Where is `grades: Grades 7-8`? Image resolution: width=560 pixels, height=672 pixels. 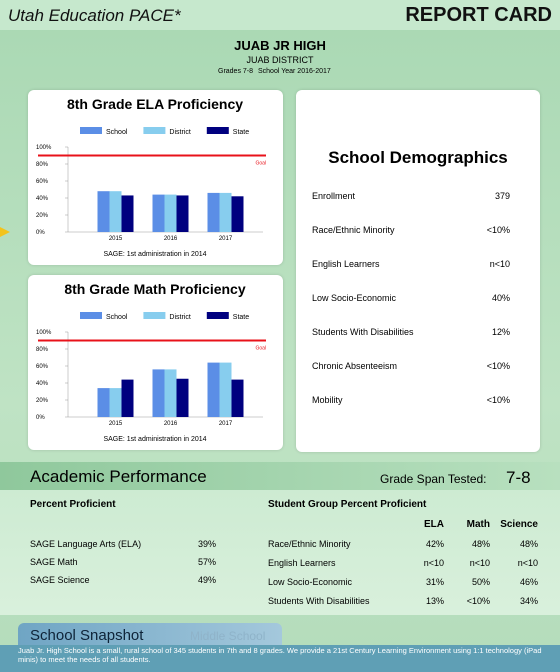 grades: Grades 7-8 is located at coordinates (236, 71).